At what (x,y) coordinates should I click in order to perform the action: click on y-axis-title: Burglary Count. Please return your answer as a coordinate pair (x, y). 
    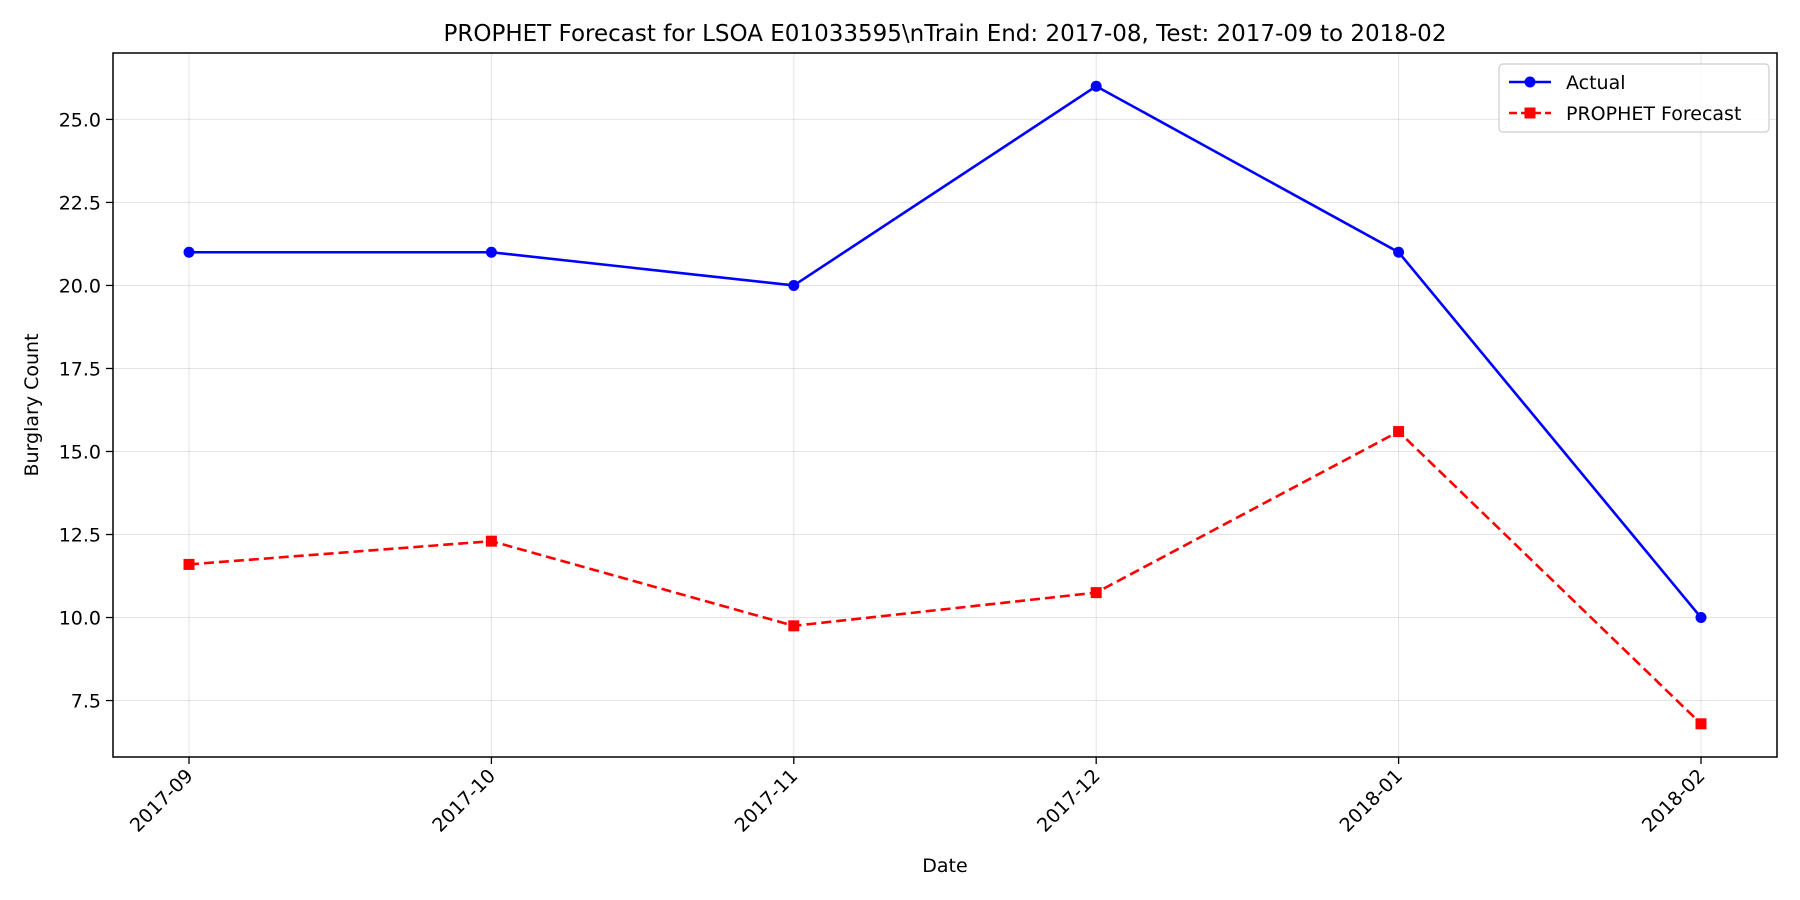
    Looking at the image, I should click on (32, 404).